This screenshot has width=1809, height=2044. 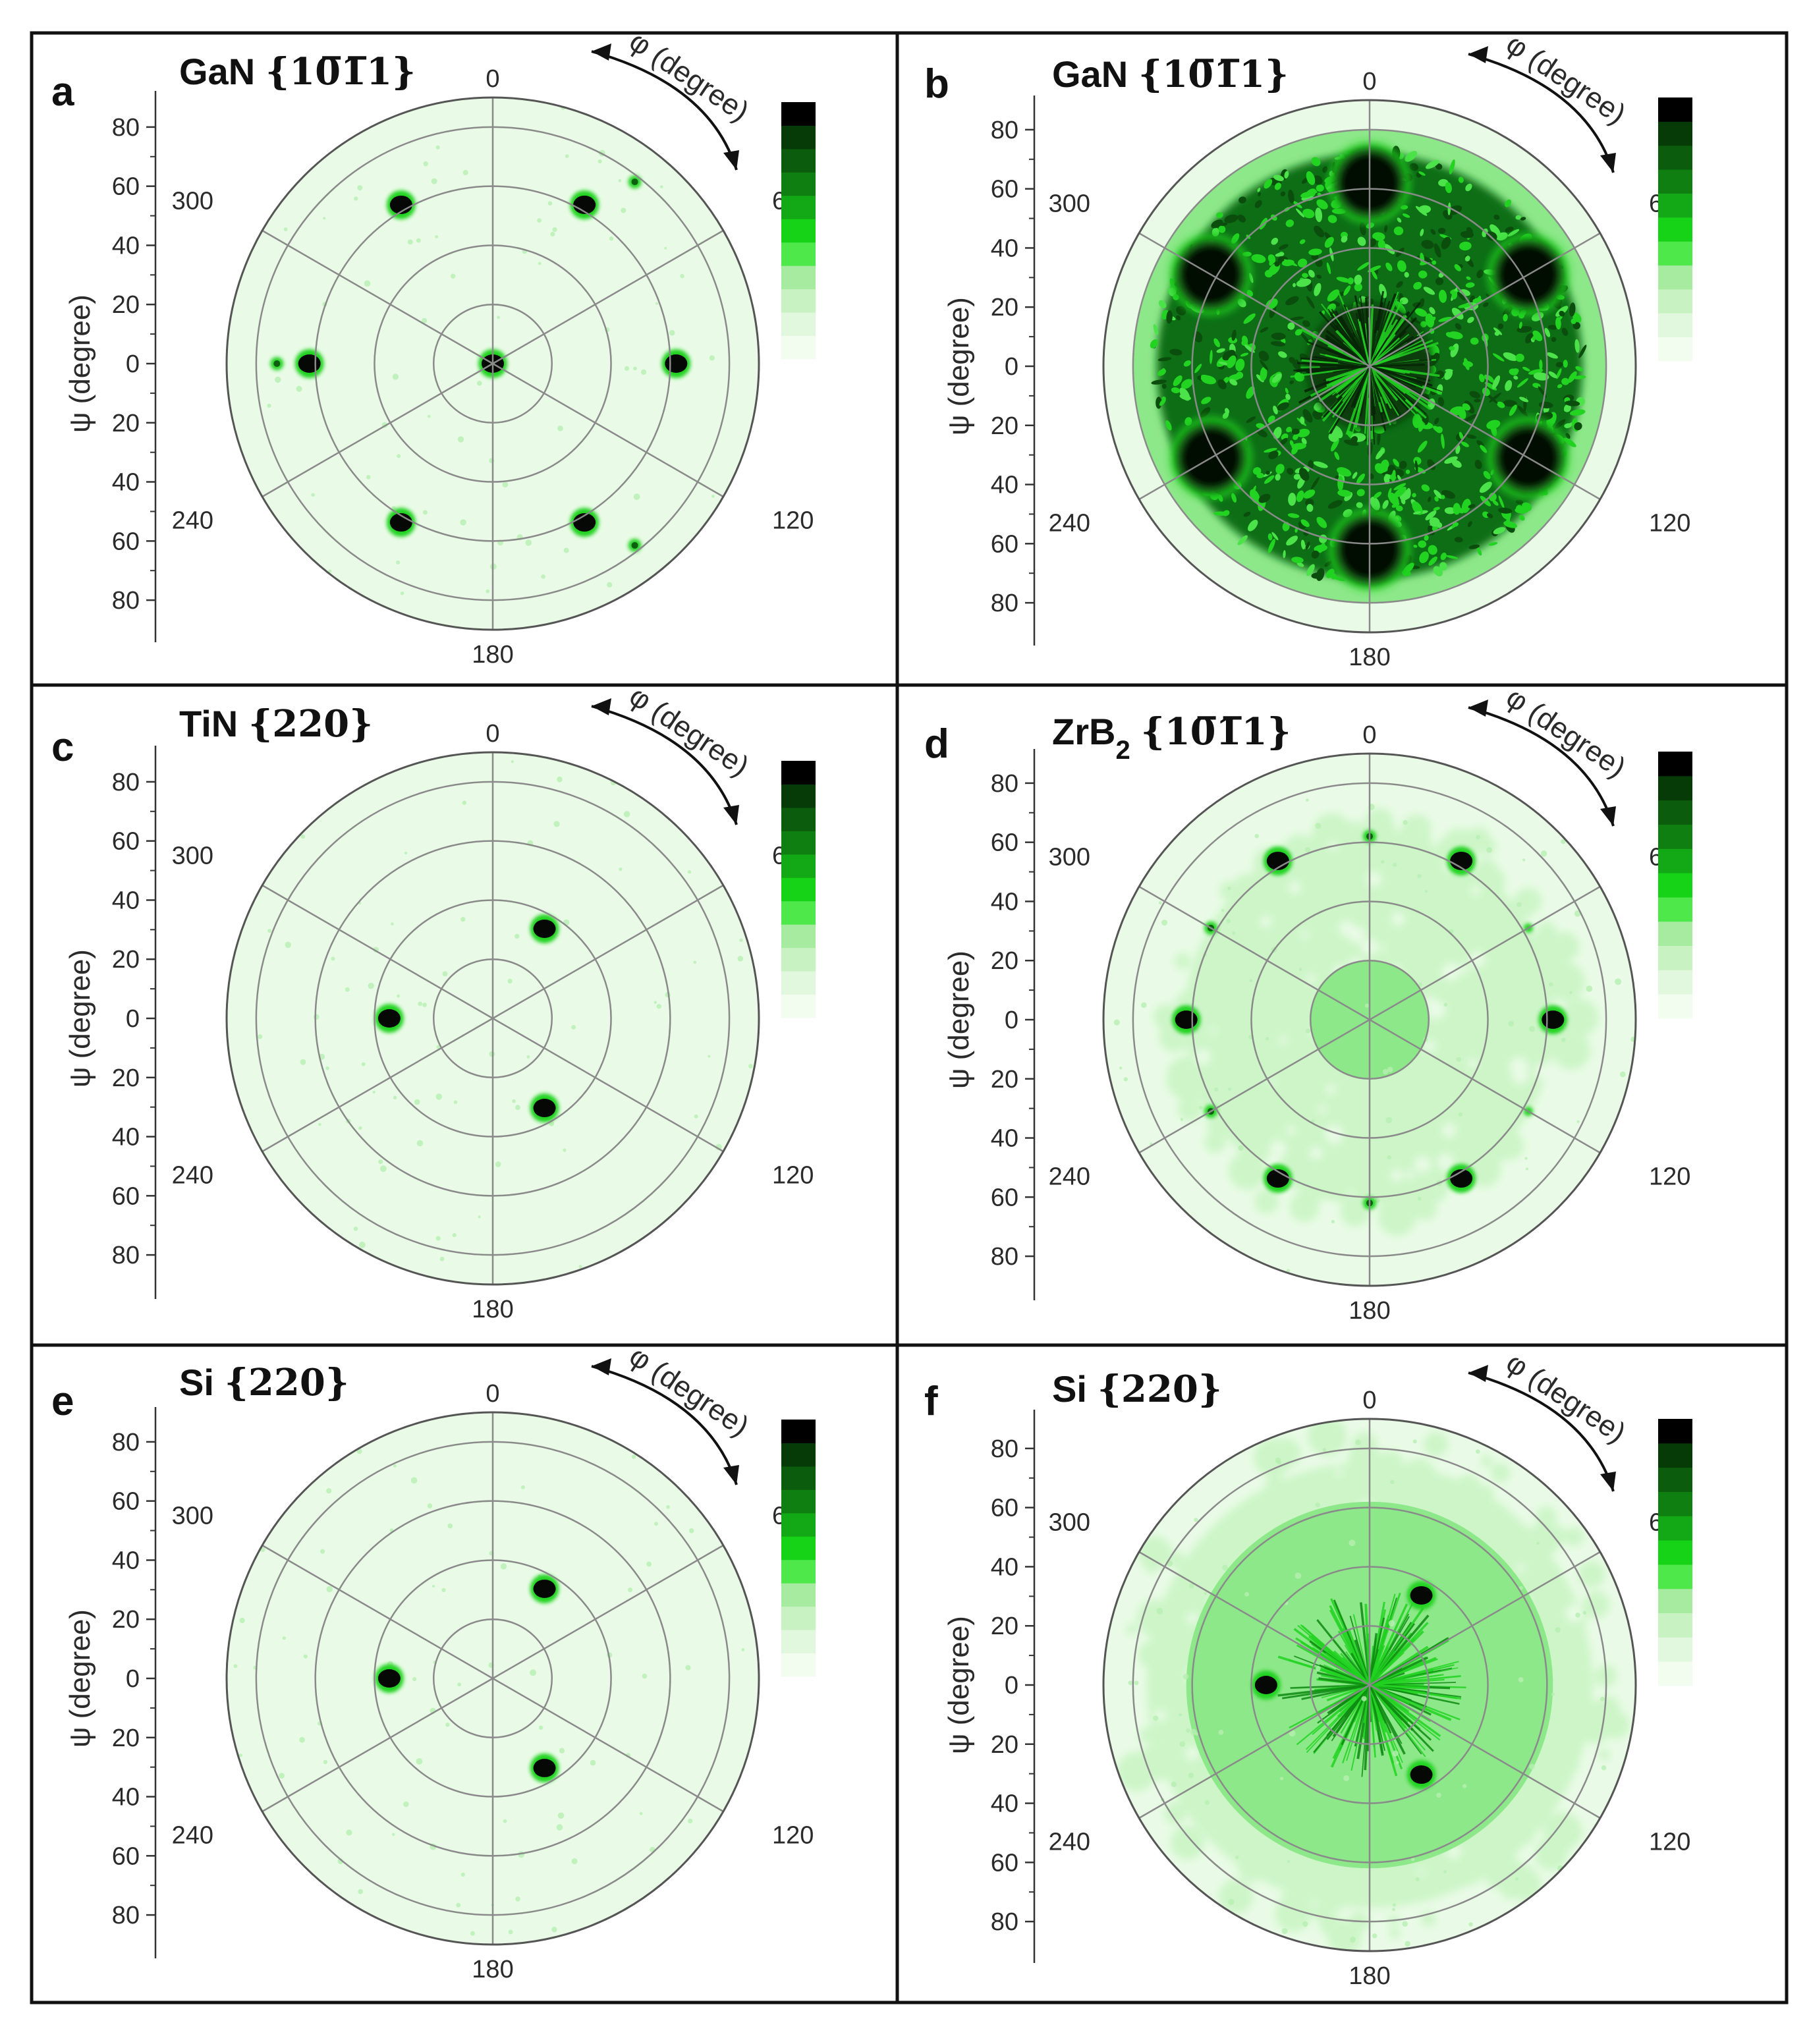 I want to click on panel-title: ZrB2 {10̅1̅1}, so click(x=1171, y=737).